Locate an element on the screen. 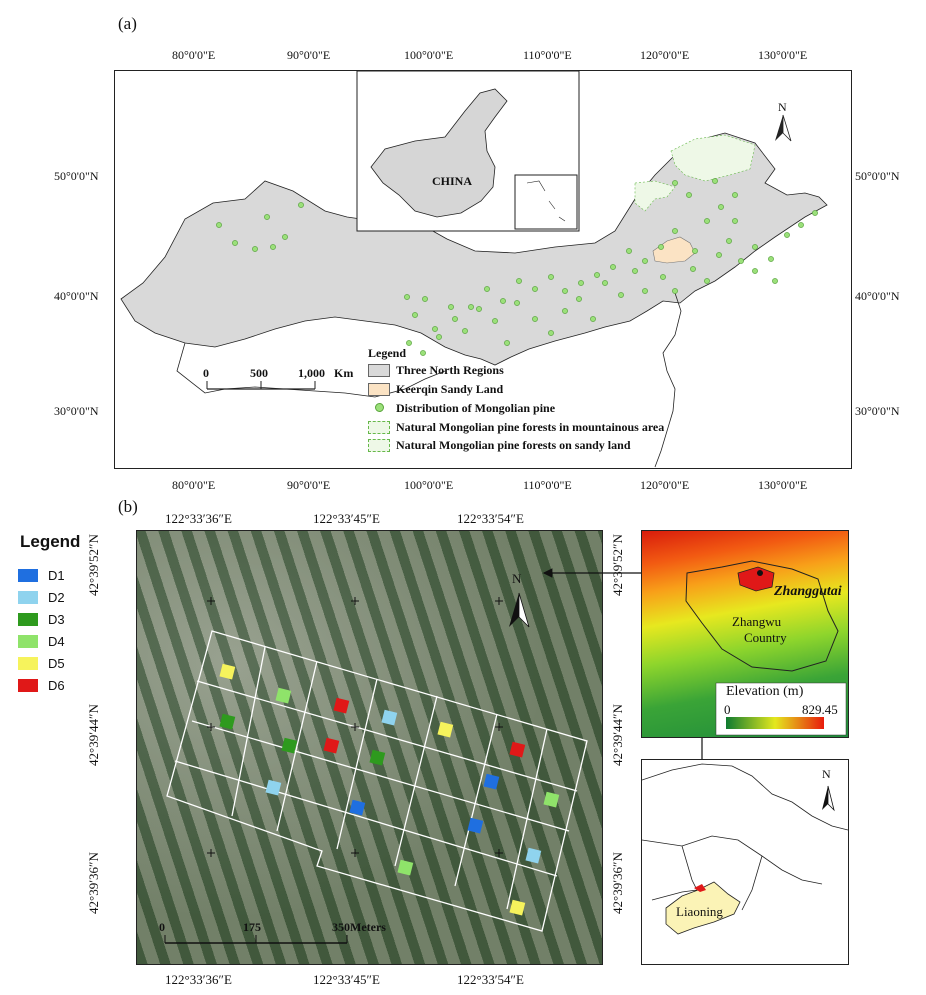 This screenshot has height=995, width=926. legend-item: Three North Regions is located at coordinates (436, 370).